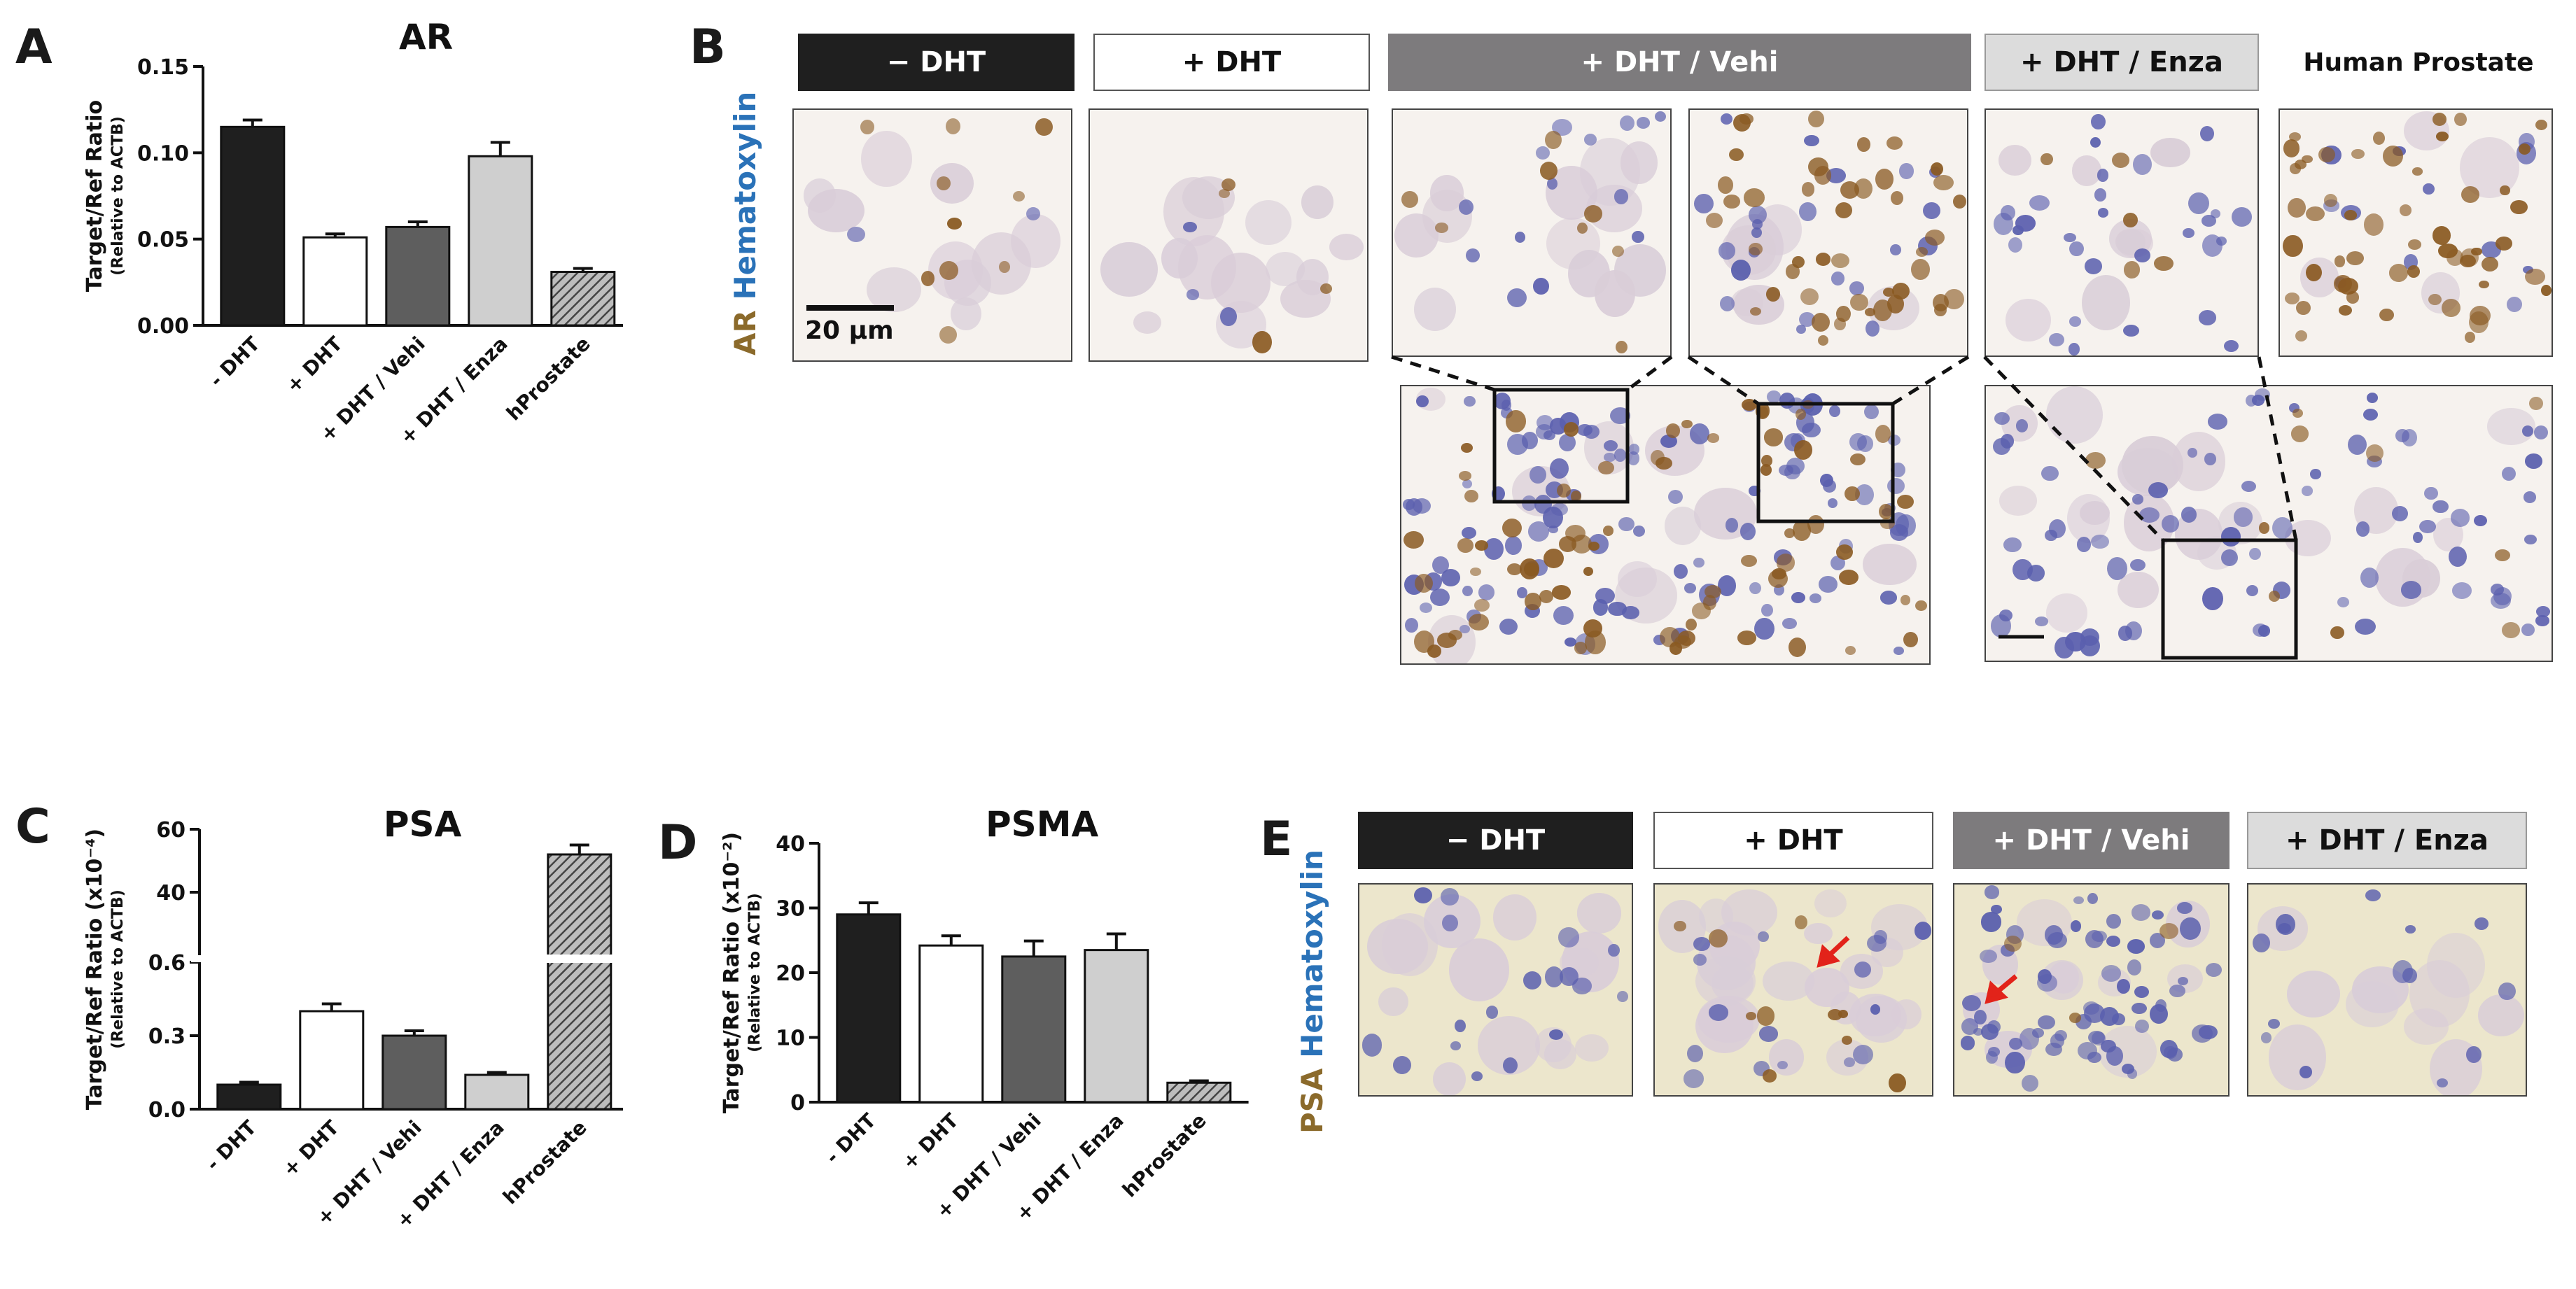 The height and width of the screenshot is (1289, 2576). What do you see at coordinates (1793, 840) in the screenshot?
I see `panel-e-header-plus-dht: + DHT` at bounding box center [1793, 840].